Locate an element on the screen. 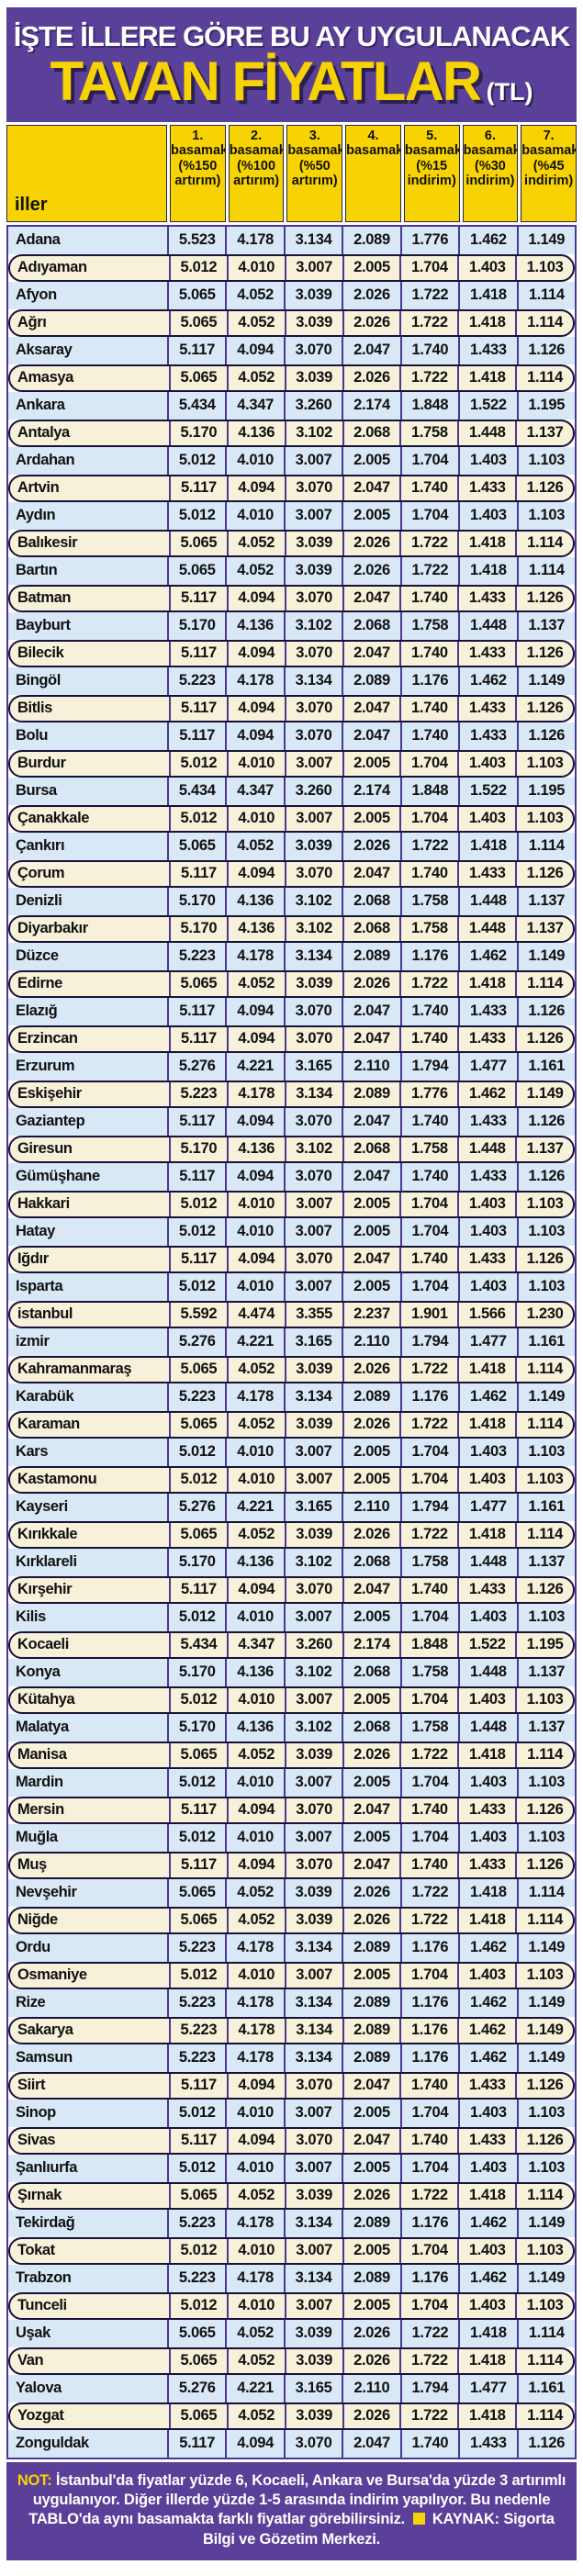  province-name: Kahramanmaraş is located at coordinates (74, 1369).